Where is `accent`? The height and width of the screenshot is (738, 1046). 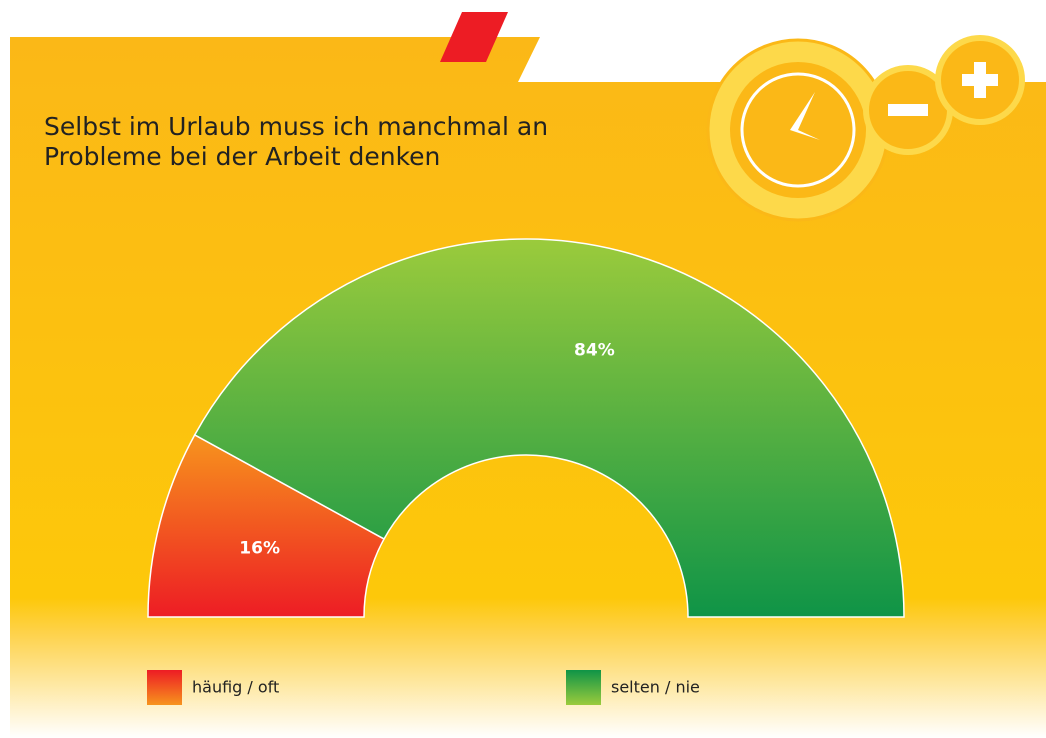 accent is located at coordinates (474, 37).